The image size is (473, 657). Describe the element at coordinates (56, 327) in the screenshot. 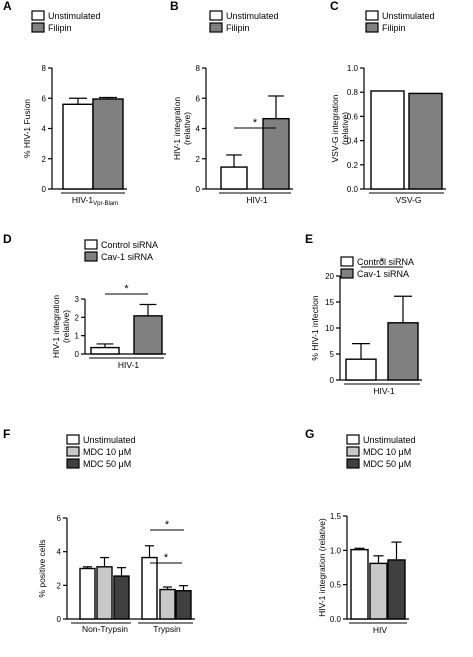

I see `panel-d-ylabel: HIV-1 integration` at that location.